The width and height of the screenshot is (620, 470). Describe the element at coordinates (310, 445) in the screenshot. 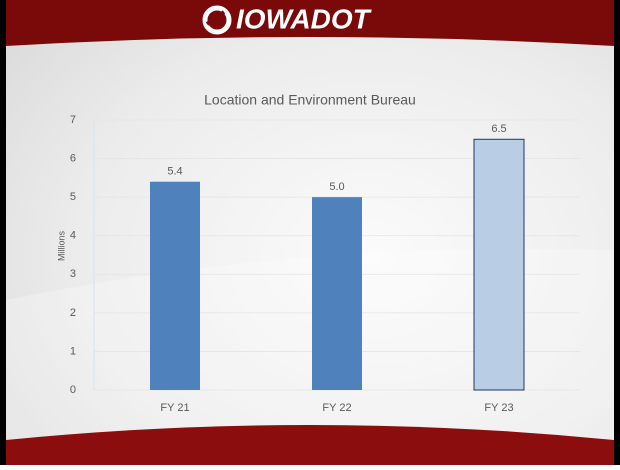

I see `footer-band` at that location.